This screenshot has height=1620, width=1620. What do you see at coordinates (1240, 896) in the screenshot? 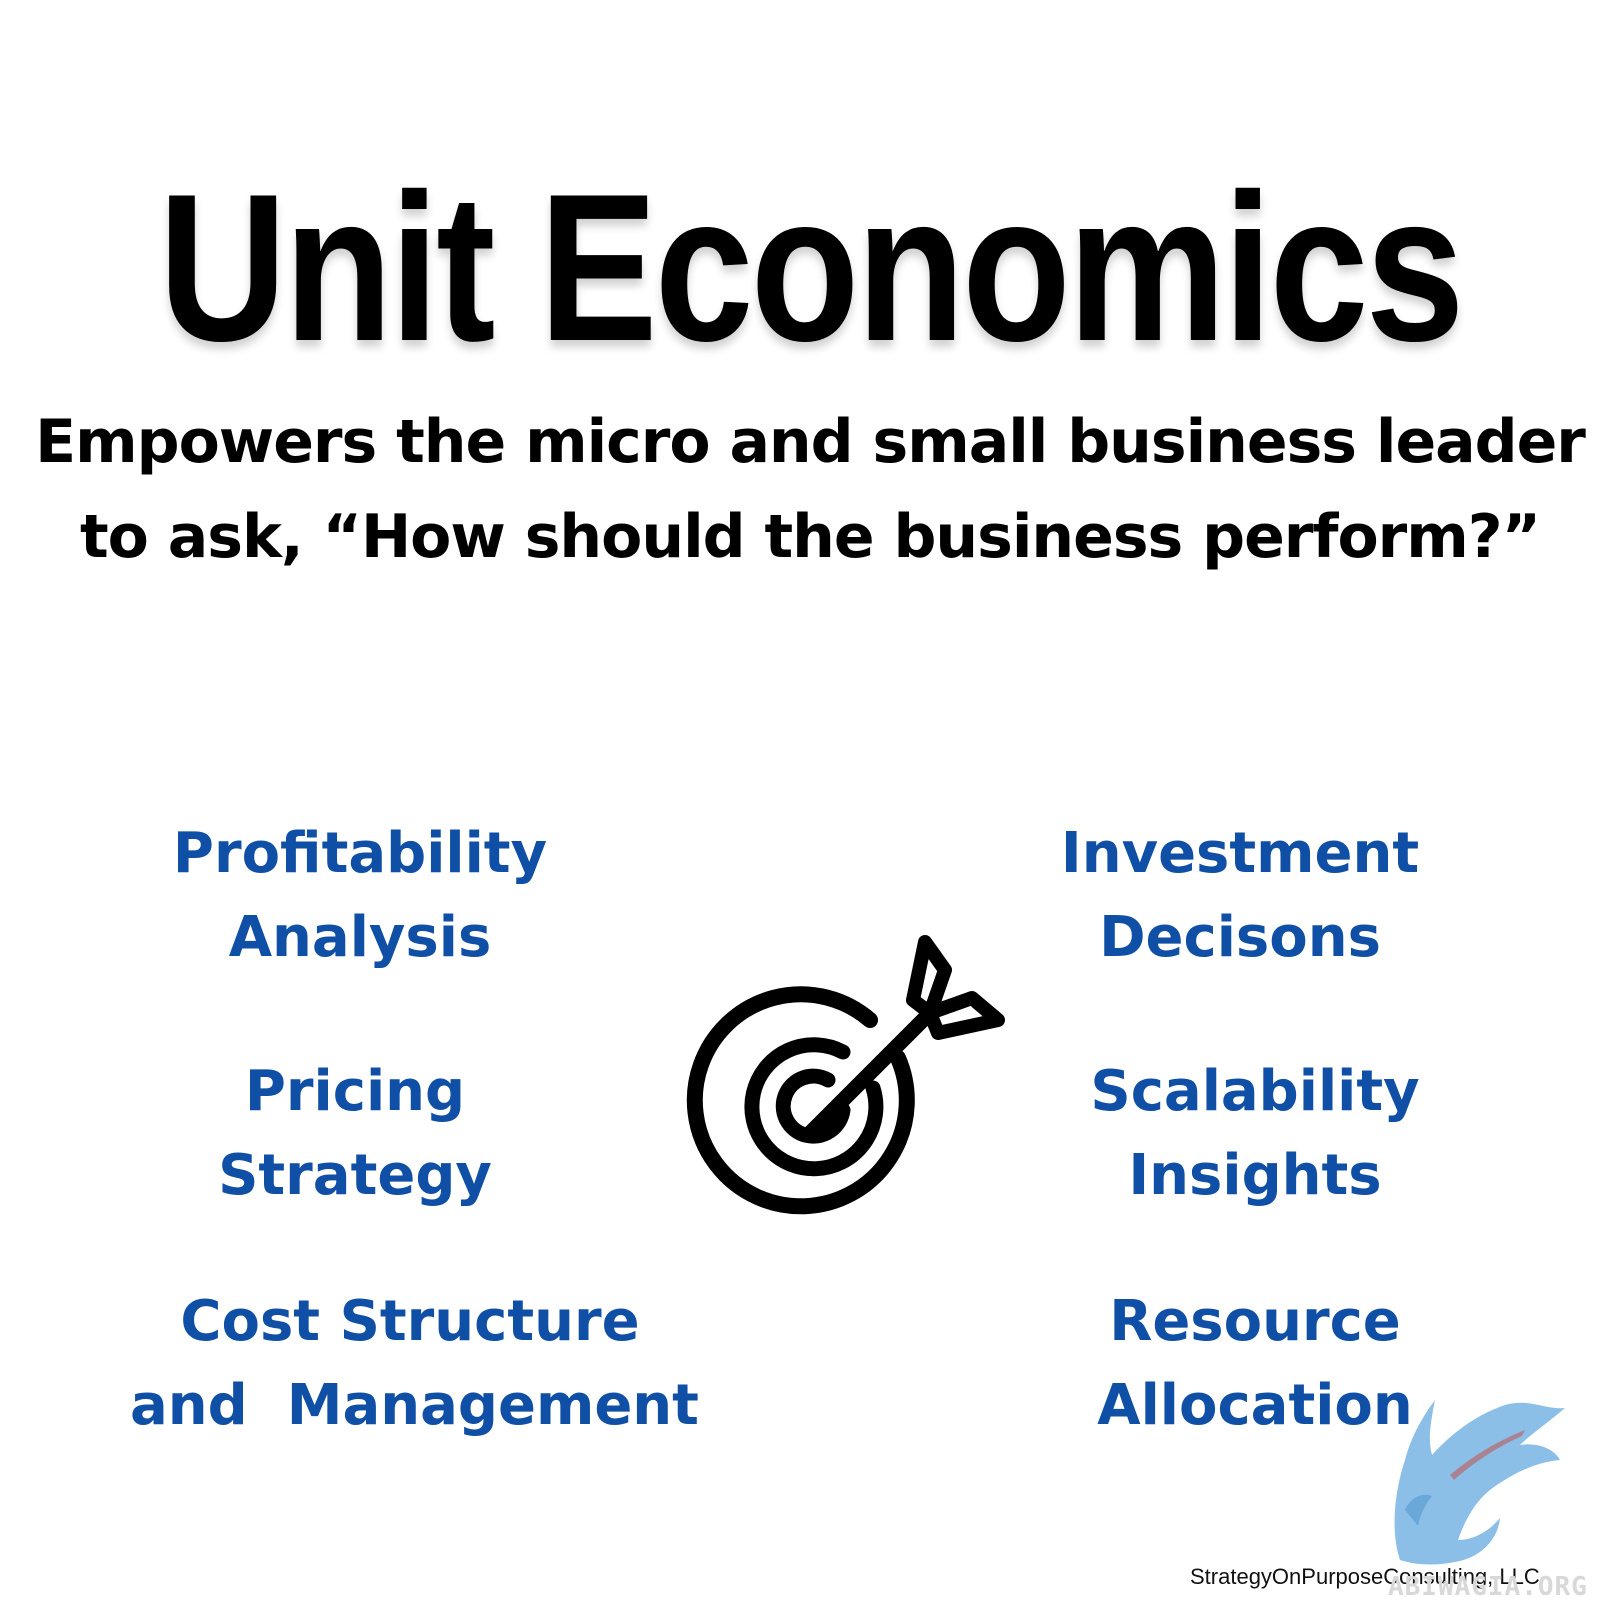
I see `item-investment-decisions: Investment Decisons` at bounding box center [1240, 896].